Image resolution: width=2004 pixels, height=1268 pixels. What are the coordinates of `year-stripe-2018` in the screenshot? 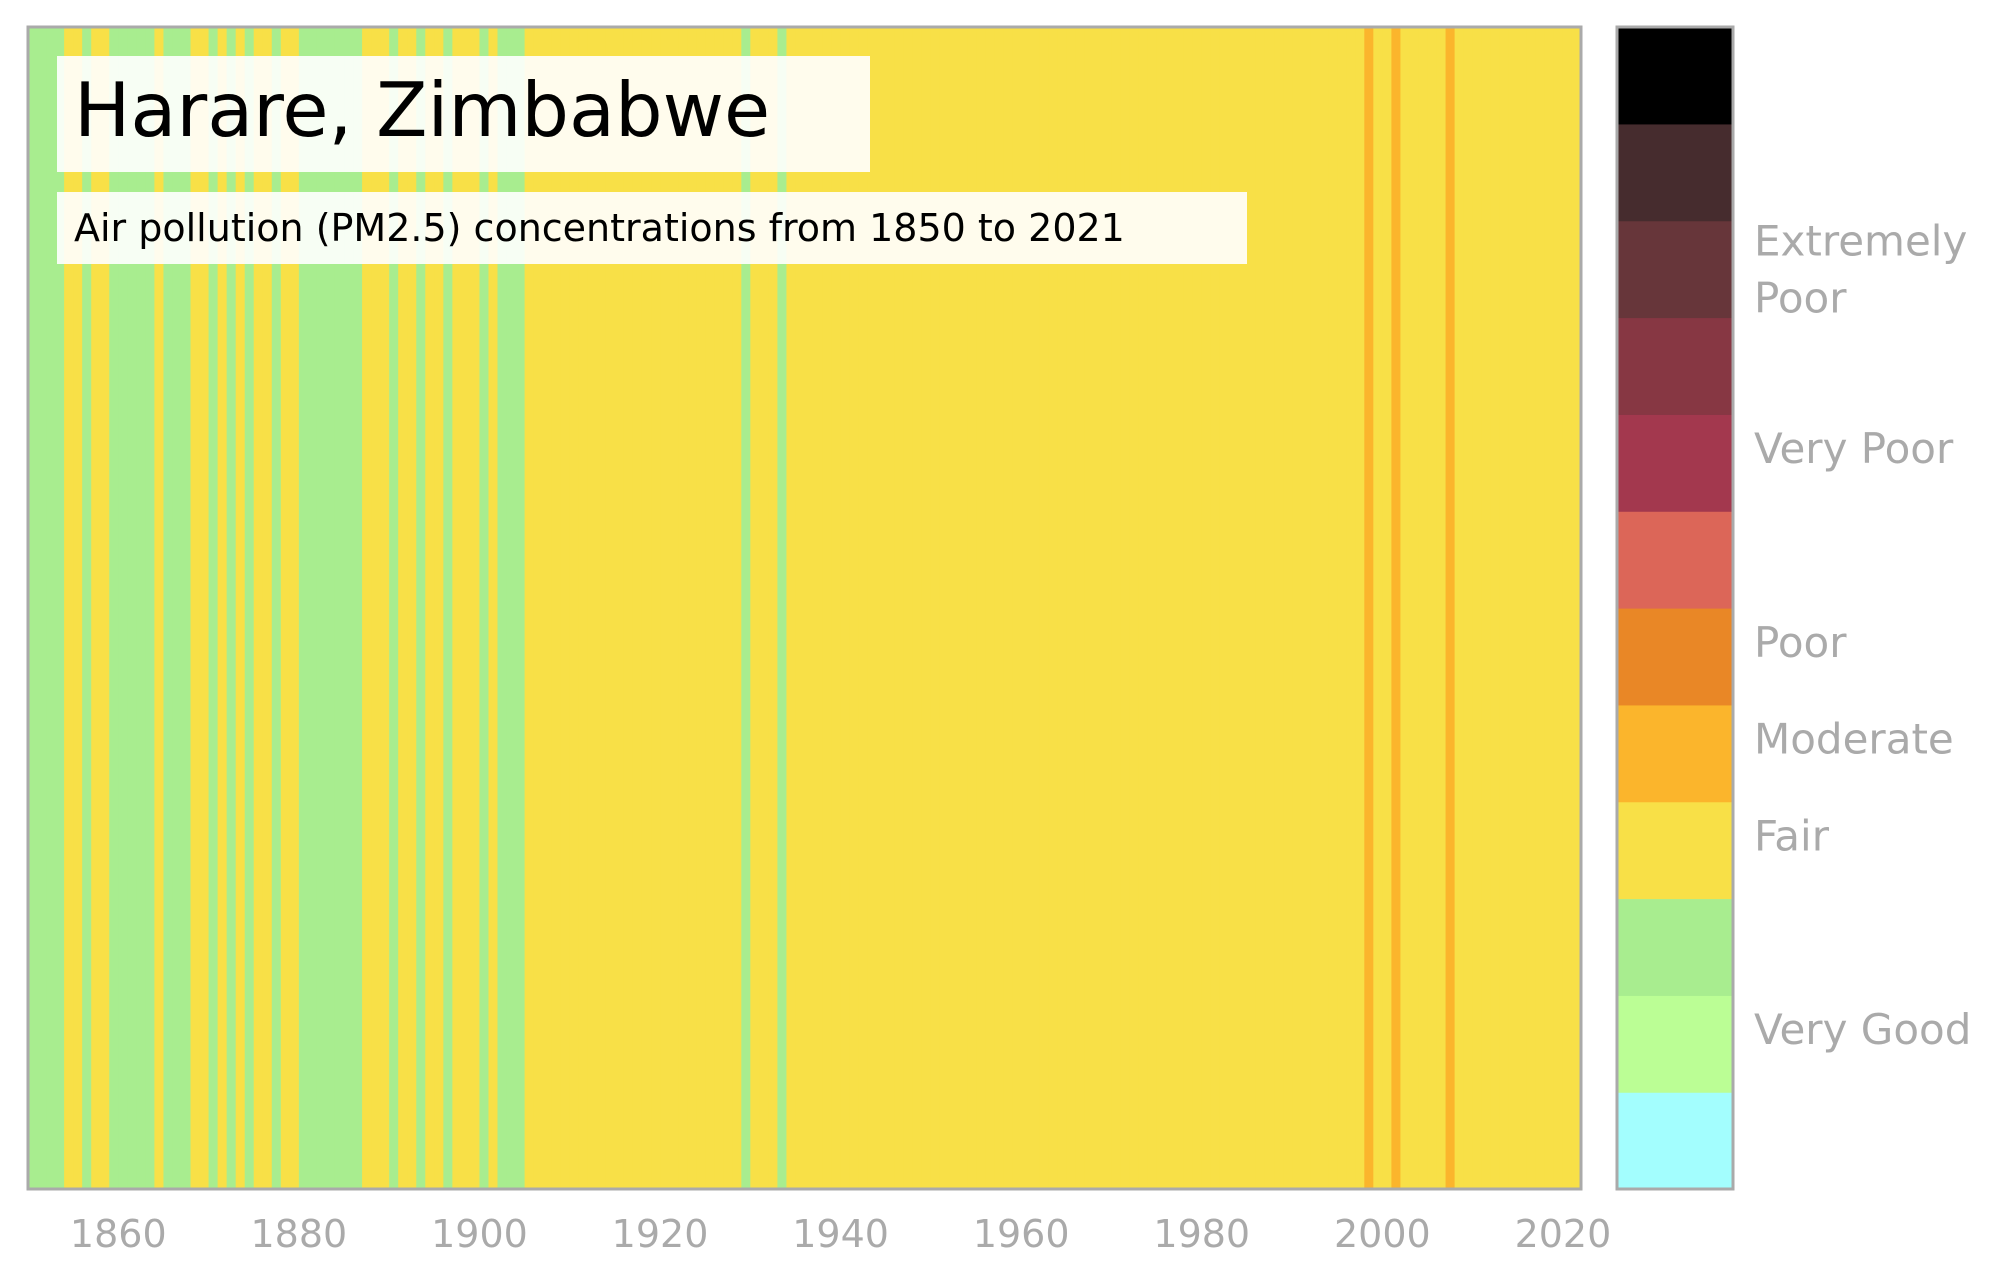 It's located at (1549, 608).